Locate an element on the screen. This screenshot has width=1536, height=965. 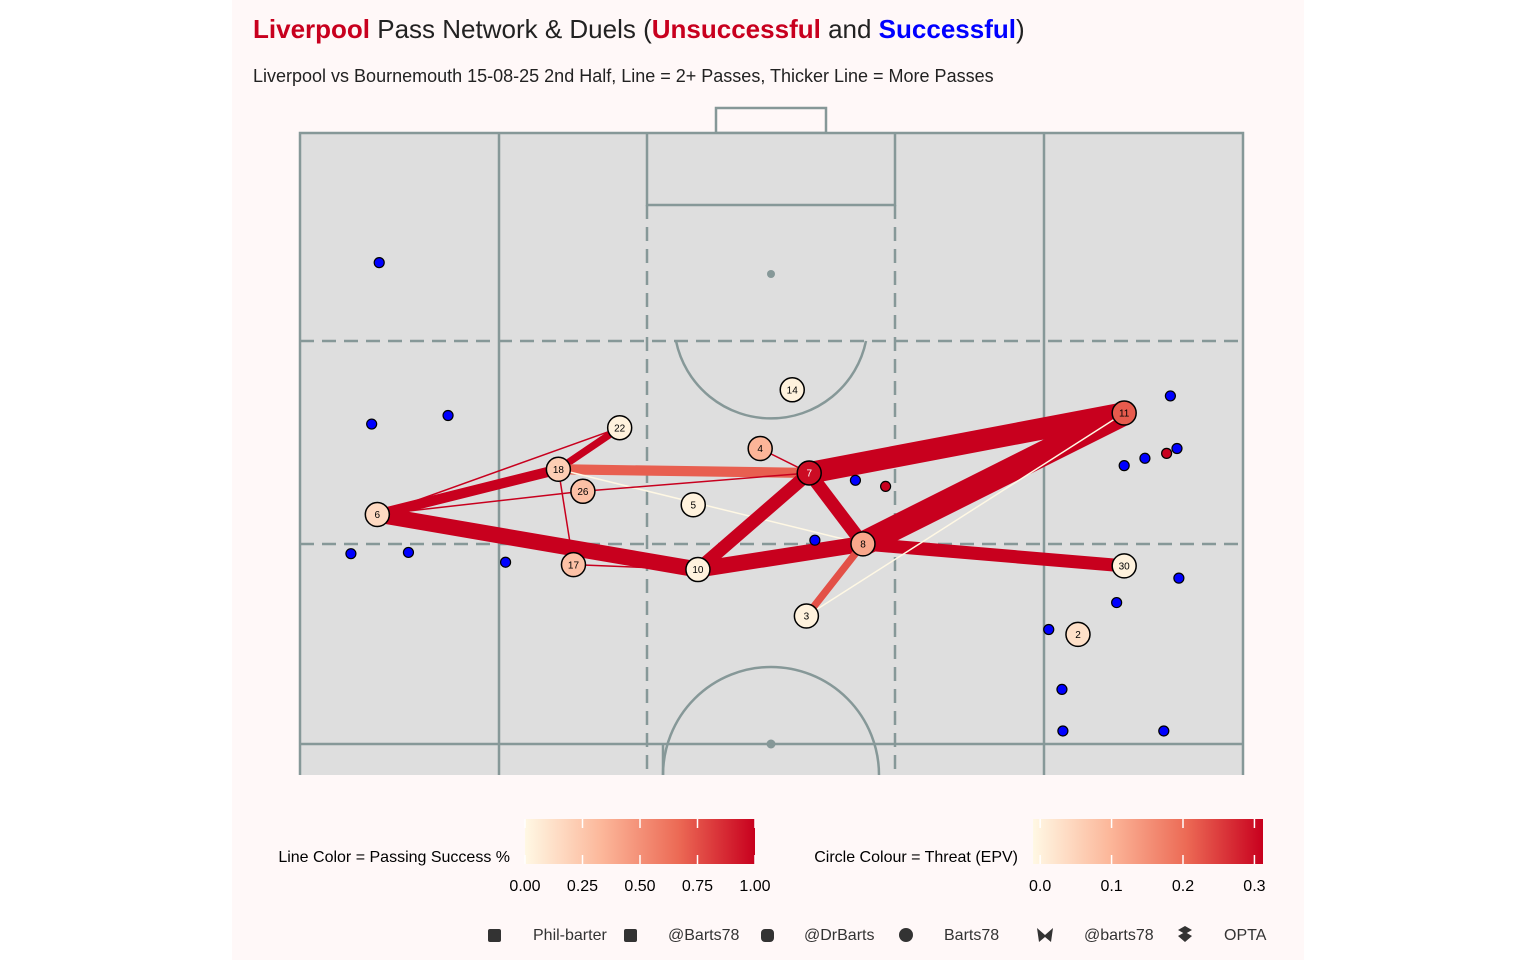
player-label: 2 is located at coordinates (1078, 635).